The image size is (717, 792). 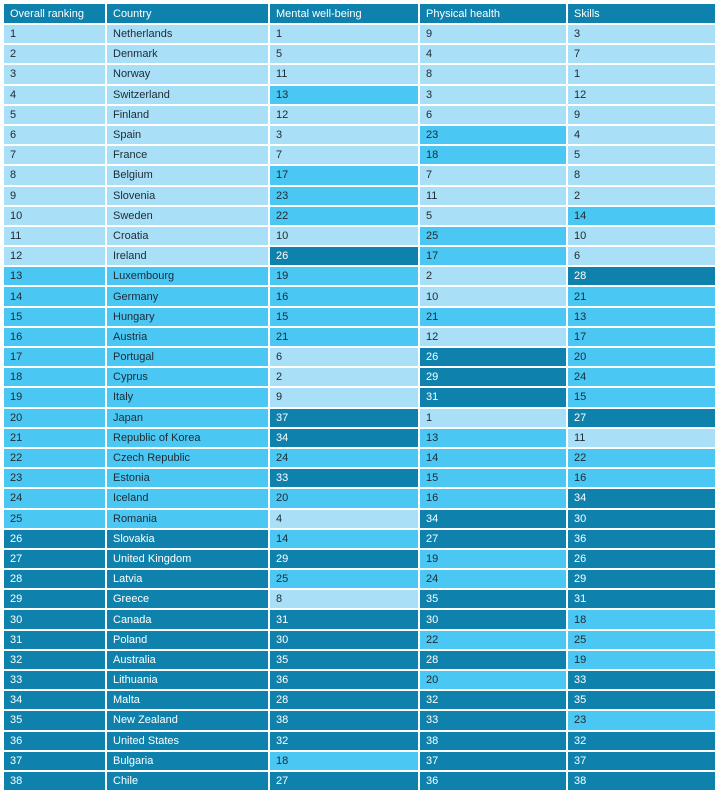 I want to click on skills-cell: 32, so click(x=641, y=740).